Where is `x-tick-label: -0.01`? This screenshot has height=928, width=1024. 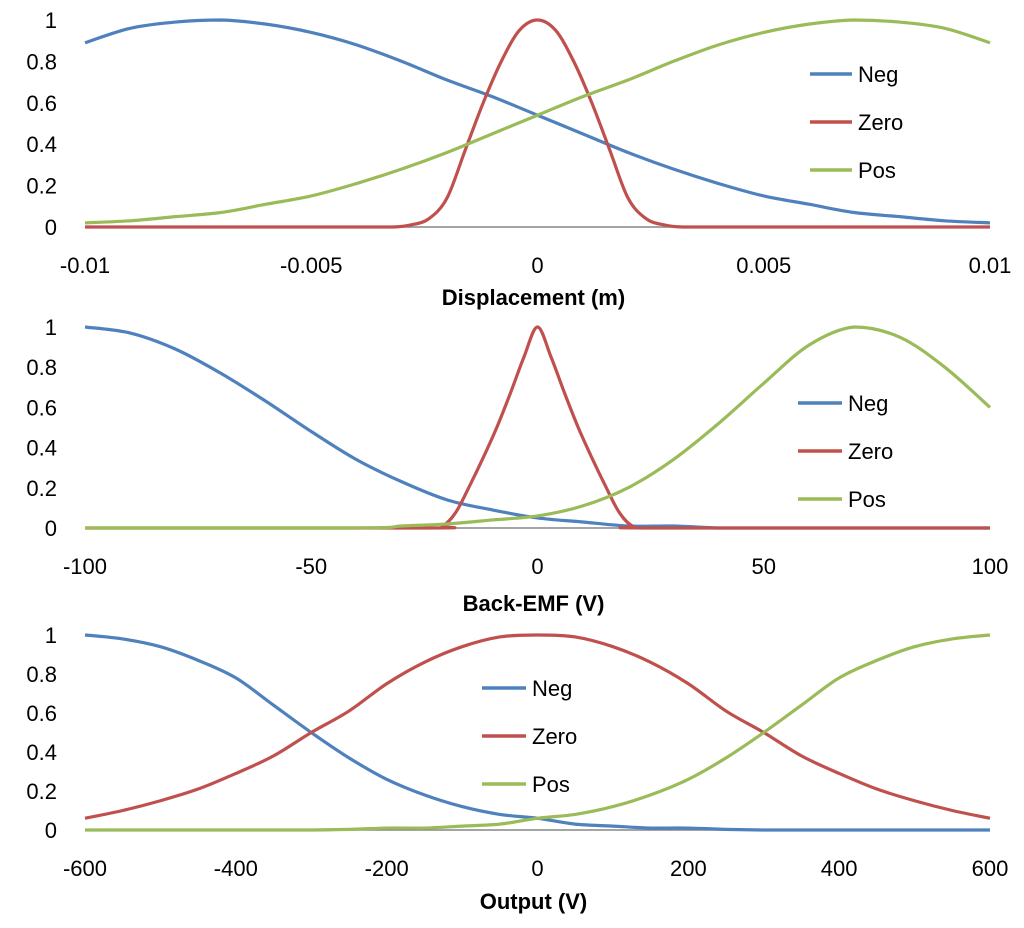 x-tick-label: -0.01 is located at coordinates (85, 265).